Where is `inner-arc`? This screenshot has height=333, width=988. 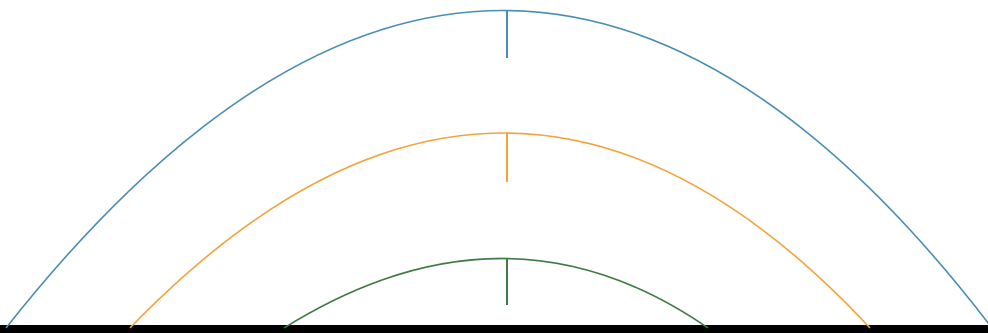 inner-arc is located at coordinates (496, 293).